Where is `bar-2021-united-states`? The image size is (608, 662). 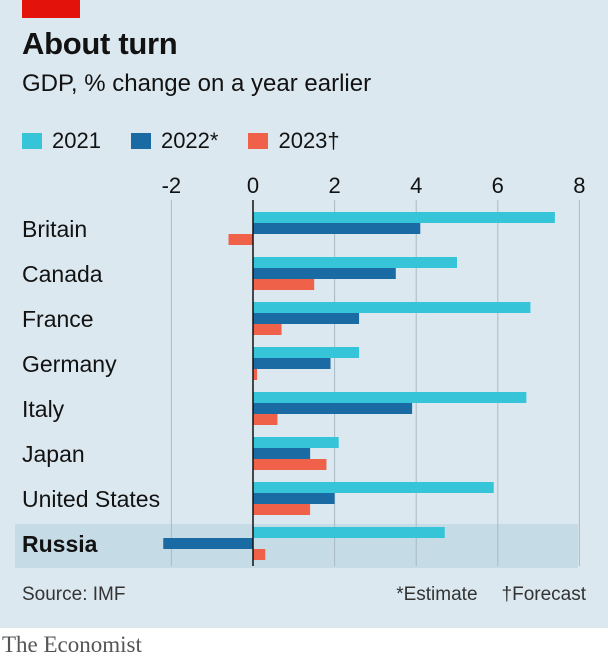 bar-2021-united-states is located at coordinates (373, 487).